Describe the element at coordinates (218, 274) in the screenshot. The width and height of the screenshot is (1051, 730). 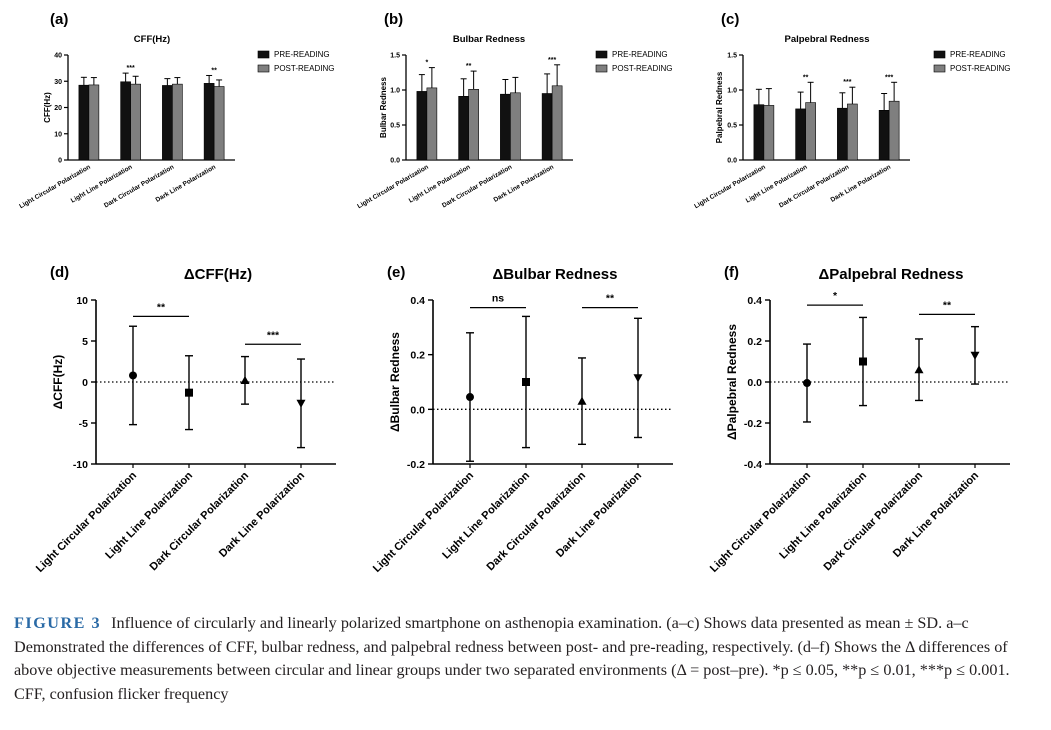
I see `panel-title: ΔCFF(Hz)` at that location.